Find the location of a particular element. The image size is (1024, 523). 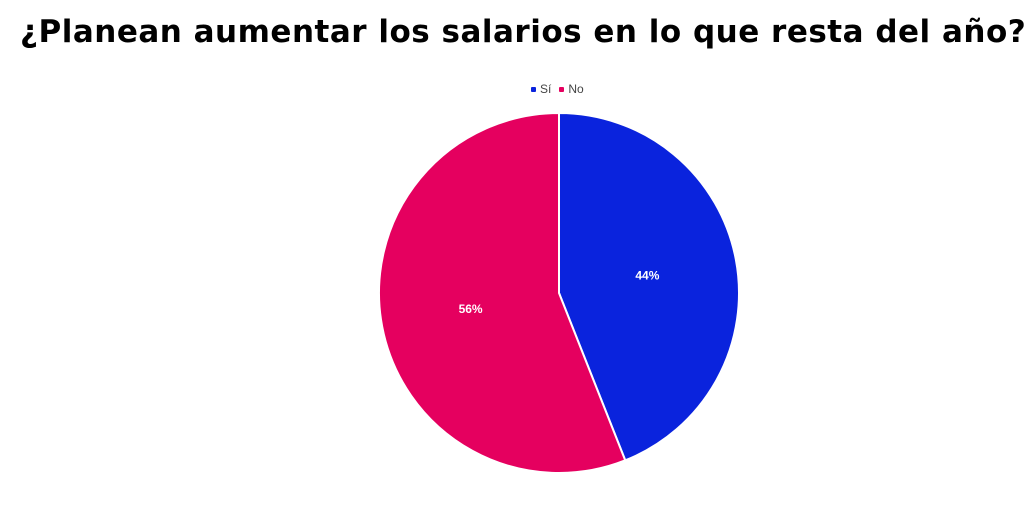

slice-label-si: 44% is located at coordinates (647, 275).